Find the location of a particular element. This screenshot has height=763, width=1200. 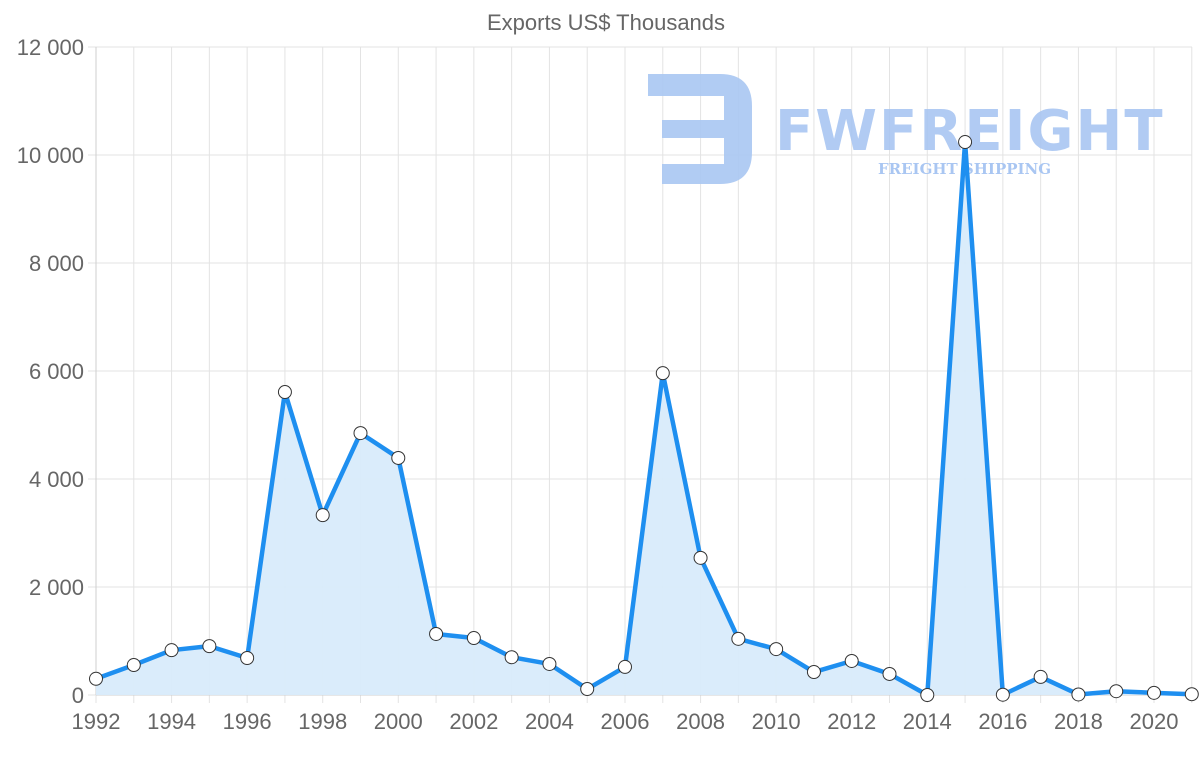

x-tick-label: 1994 is located at coordinates (171, 721).